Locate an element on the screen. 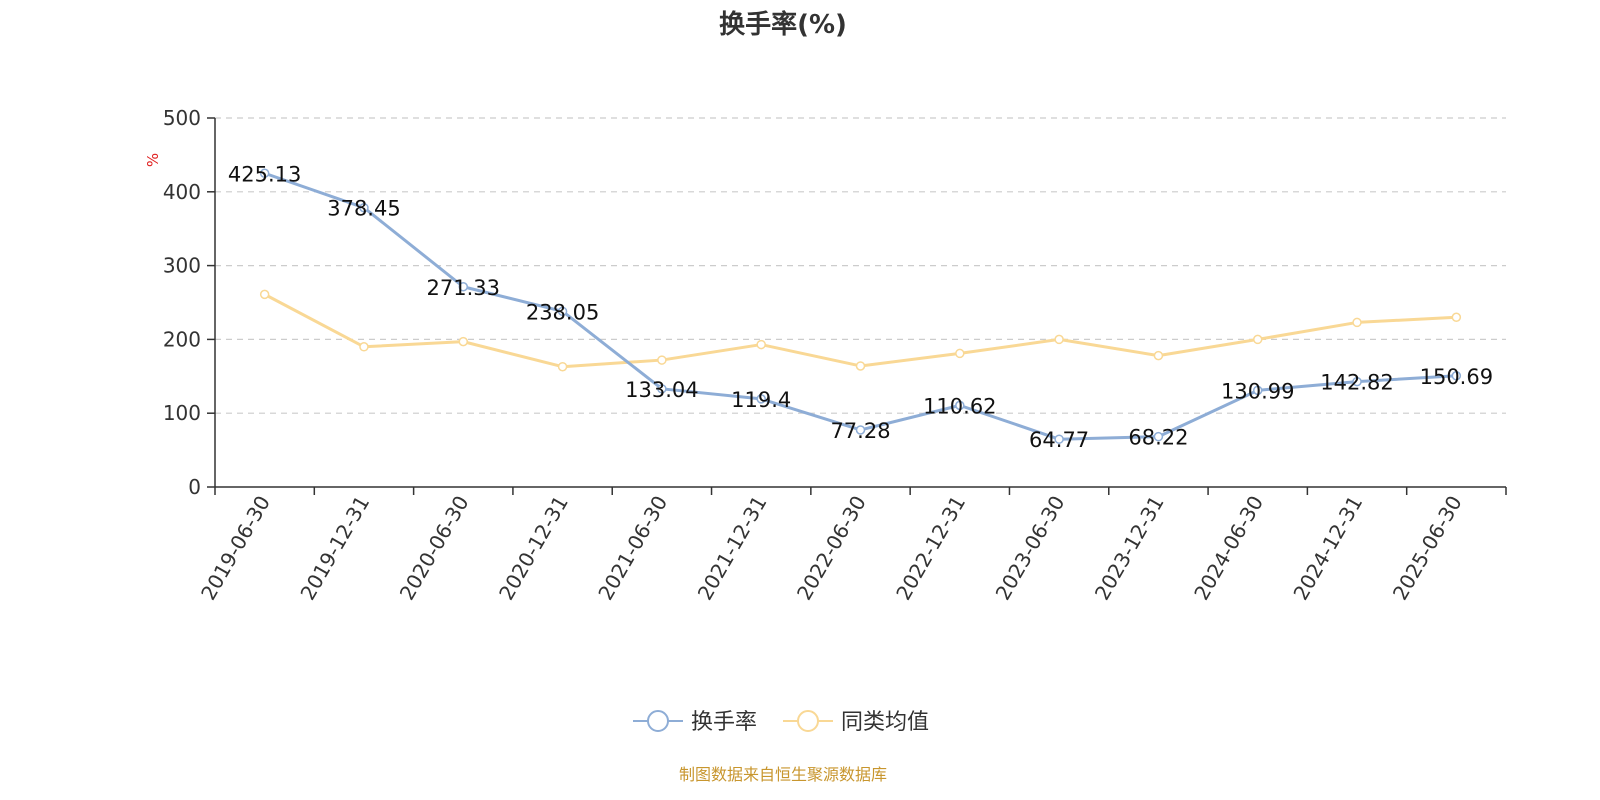 The image size is (1600, 800). x-tick-label-2025-06-30: 2025-06-30 is located at coordinates (1427, 548).